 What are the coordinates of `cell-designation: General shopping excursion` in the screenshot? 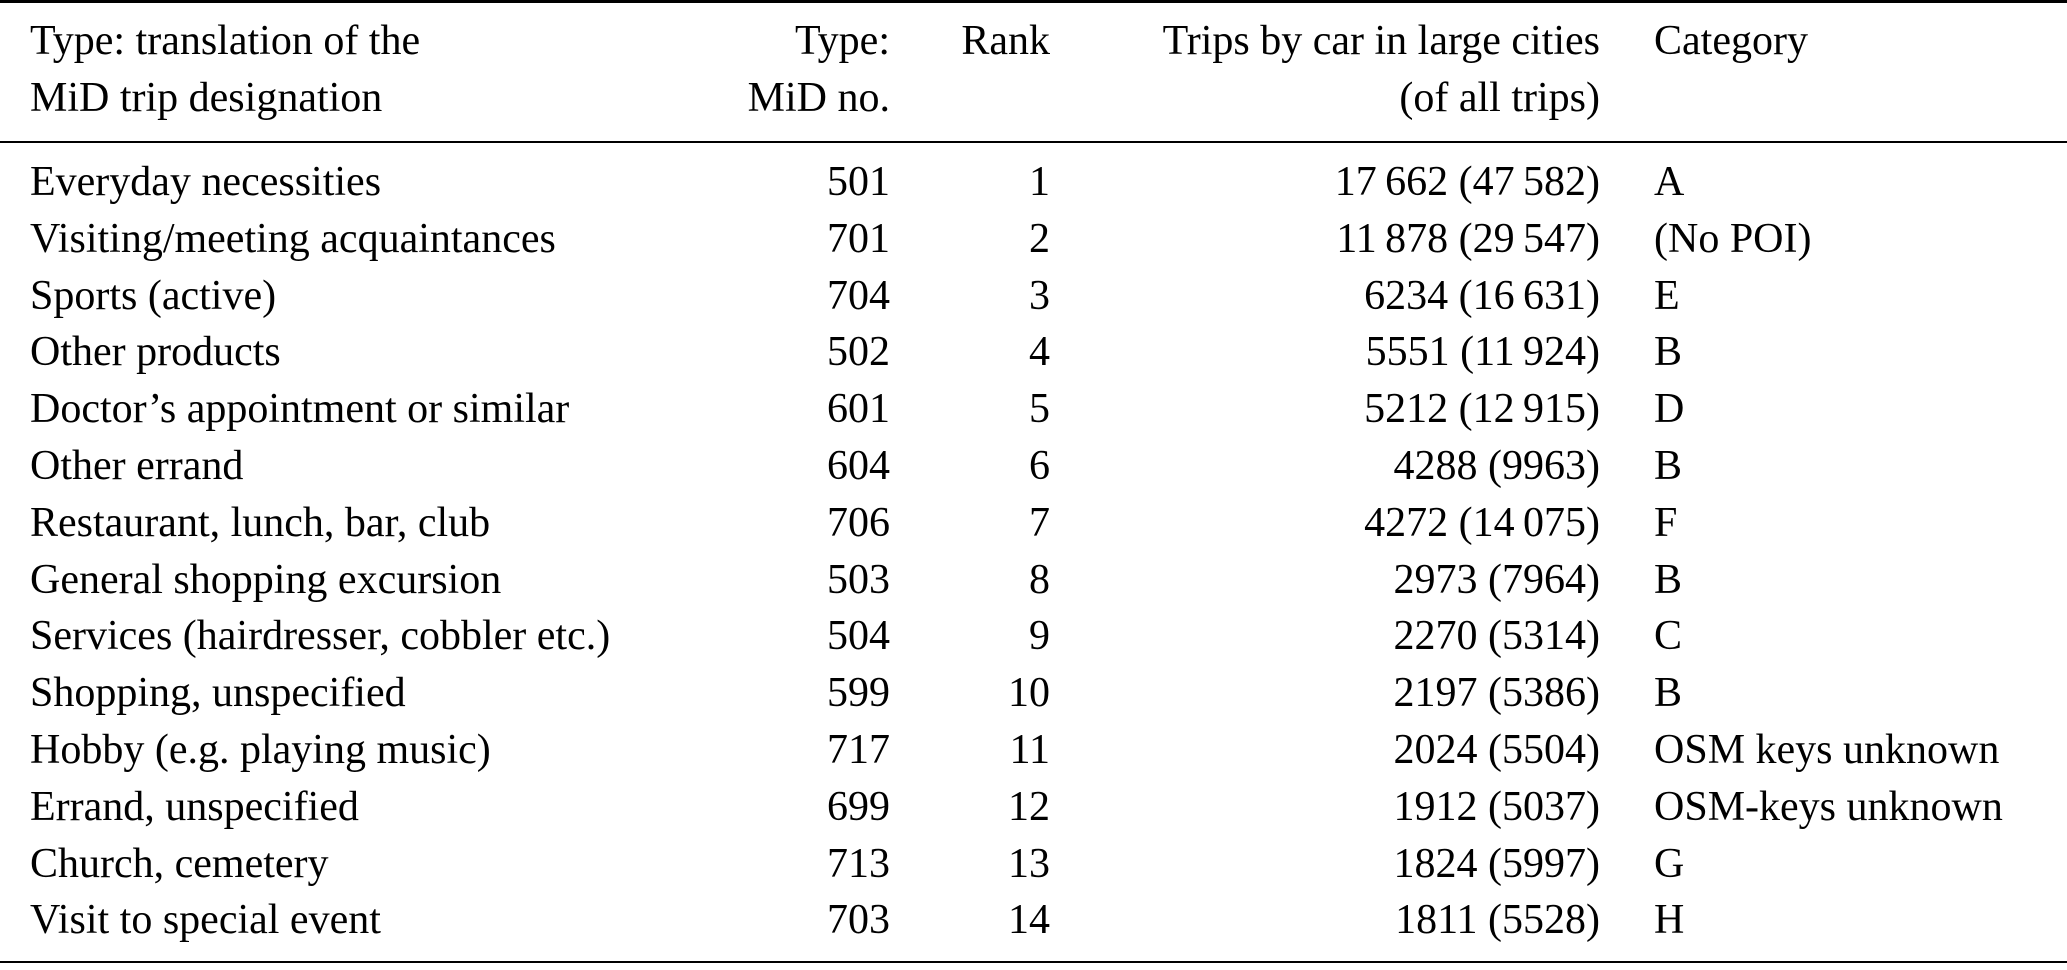 It's located at (266, 579).